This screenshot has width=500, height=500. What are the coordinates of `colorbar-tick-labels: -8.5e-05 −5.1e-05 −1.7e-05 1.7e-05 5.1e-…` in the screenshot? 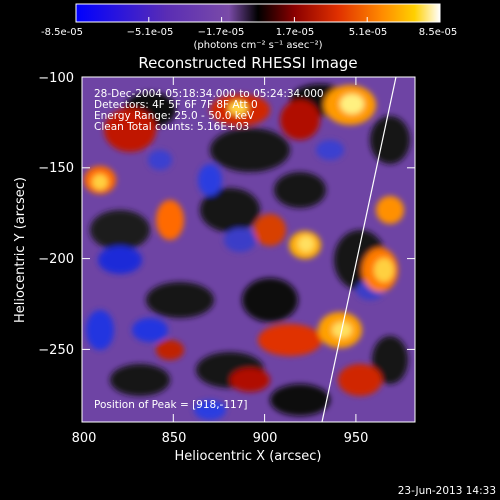 It's located at (249, 32).